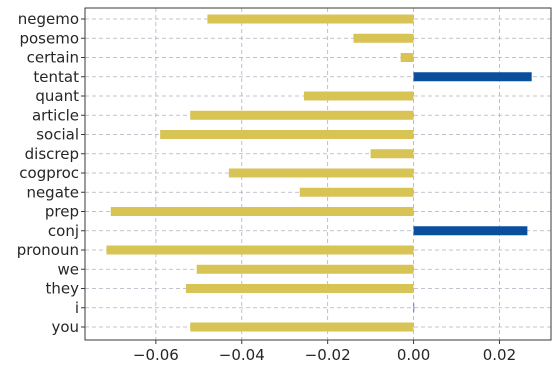 Image resolution: width=553 pixels, height=367 pixels. Describe the element at coordinates (63, 231) in the screenshot. I see `y-tick-label: conj` at that location.